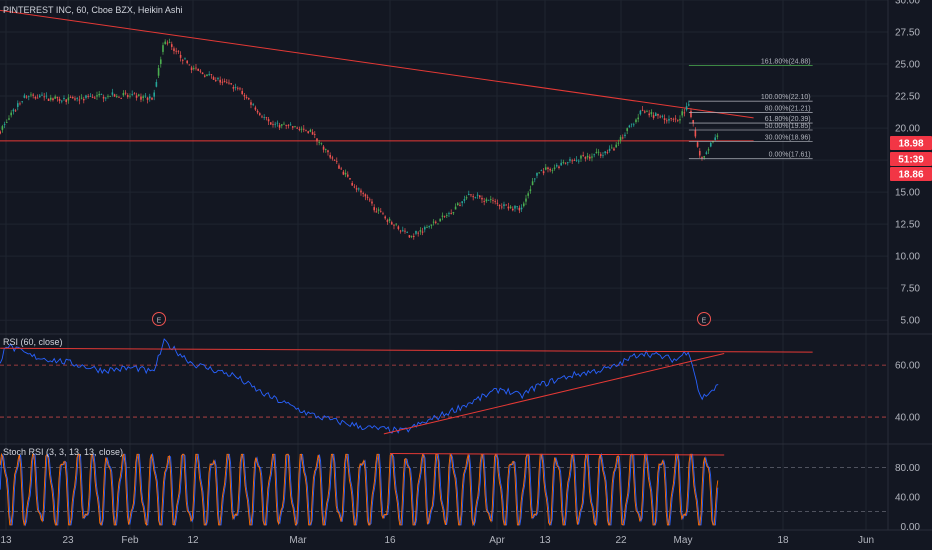 This screenshot has width=932, height=550. What do you see at coordinates (911, 527) in the screenshot?
I see `stoch-tick-label: 0.00` at bounding box center [911, 527].